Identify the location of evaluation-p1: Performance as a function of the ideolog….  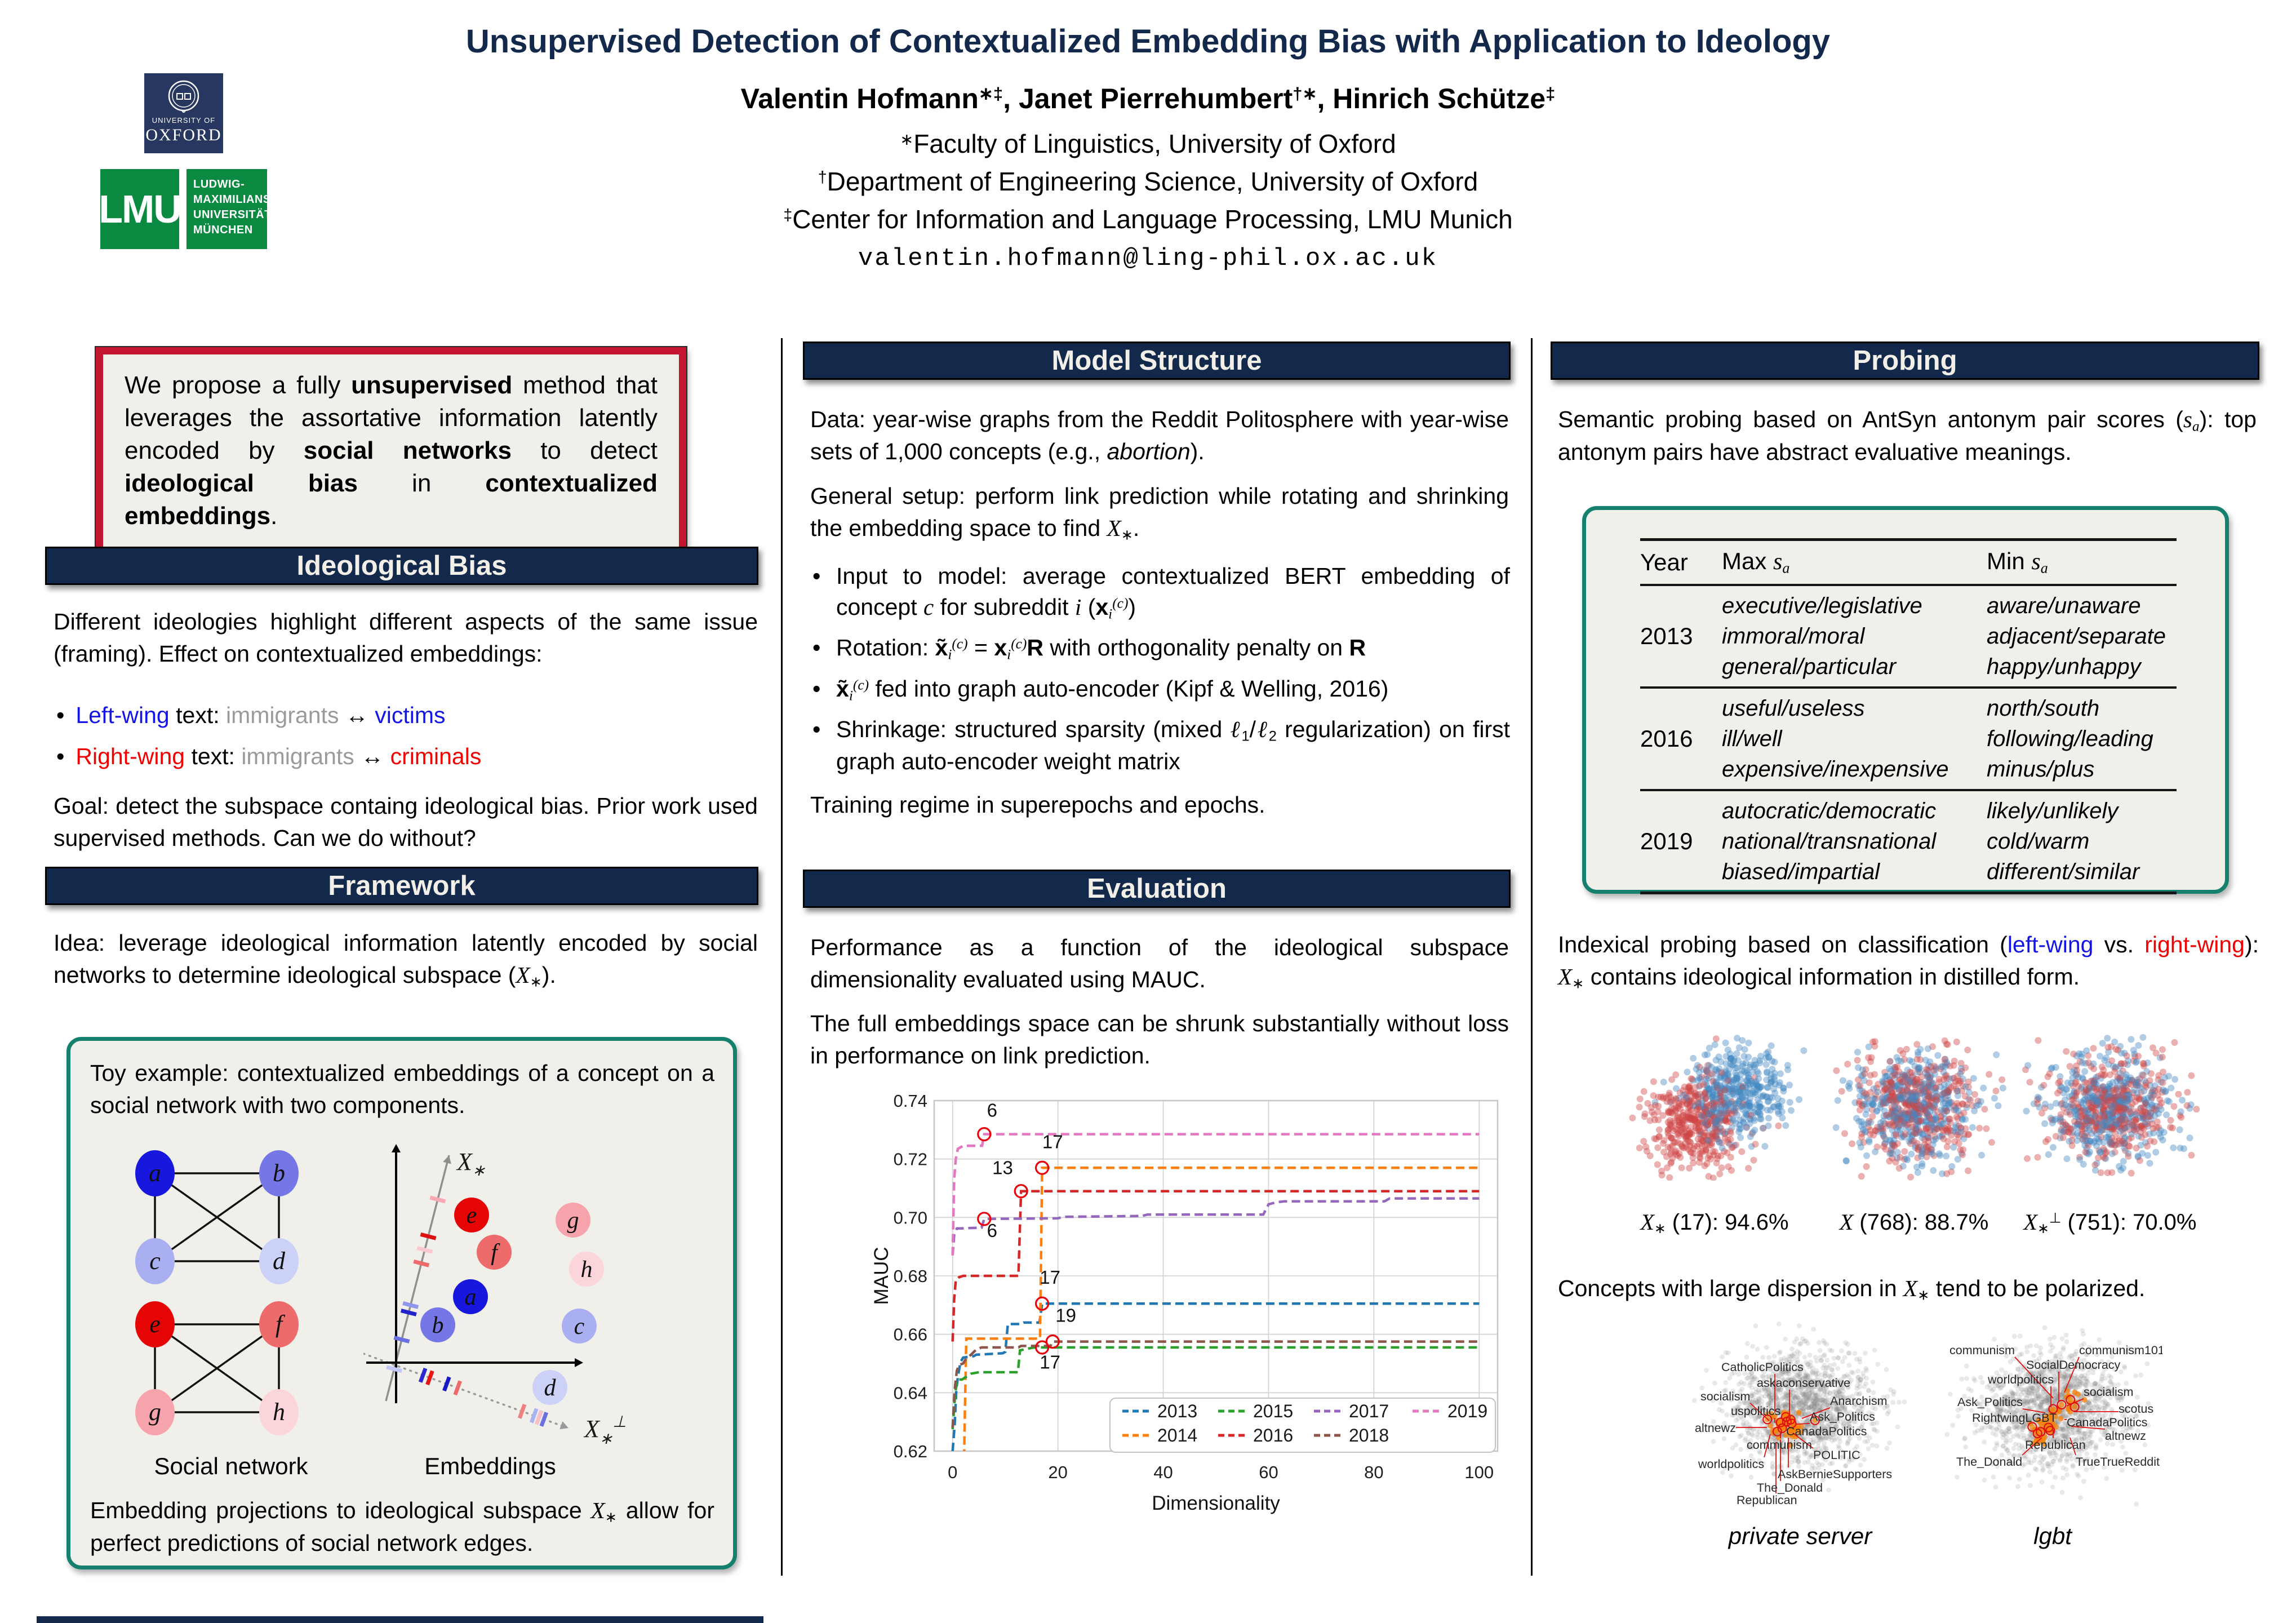
(1159, 963).